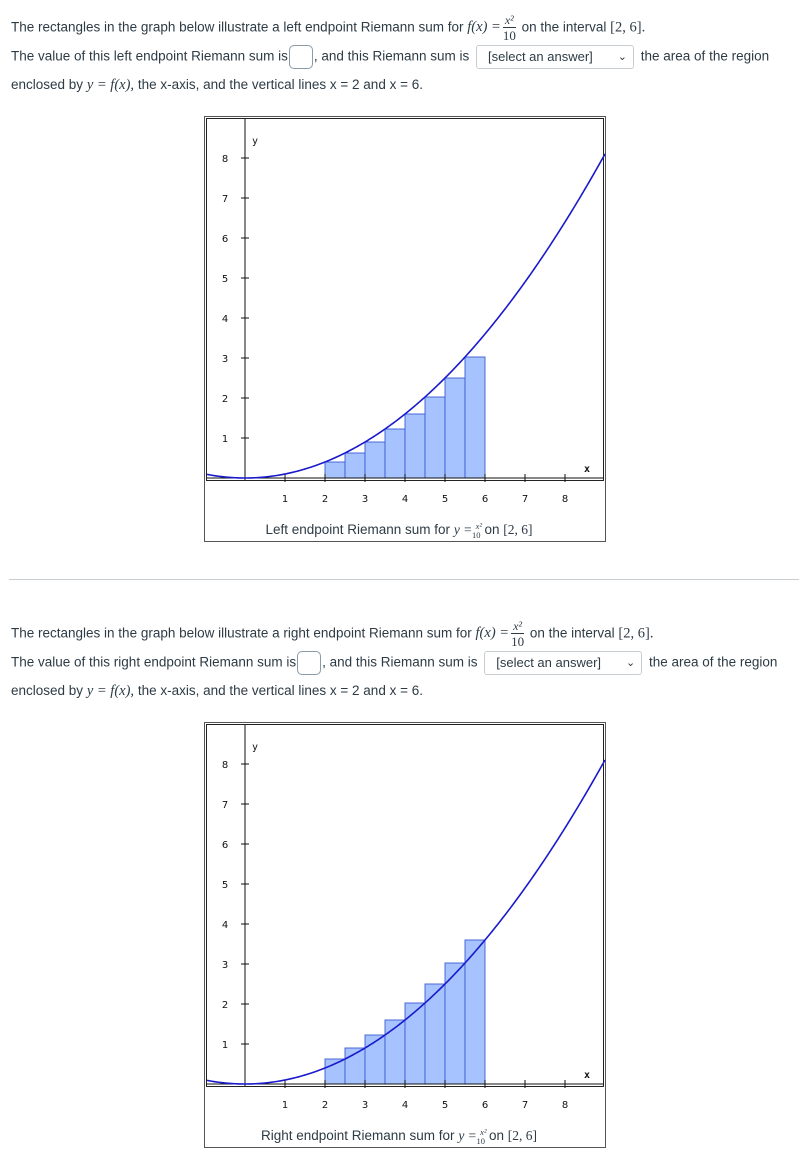  Describe the element at coordinates (406, 316) in the screenshot. I see `function-curve` at that location.